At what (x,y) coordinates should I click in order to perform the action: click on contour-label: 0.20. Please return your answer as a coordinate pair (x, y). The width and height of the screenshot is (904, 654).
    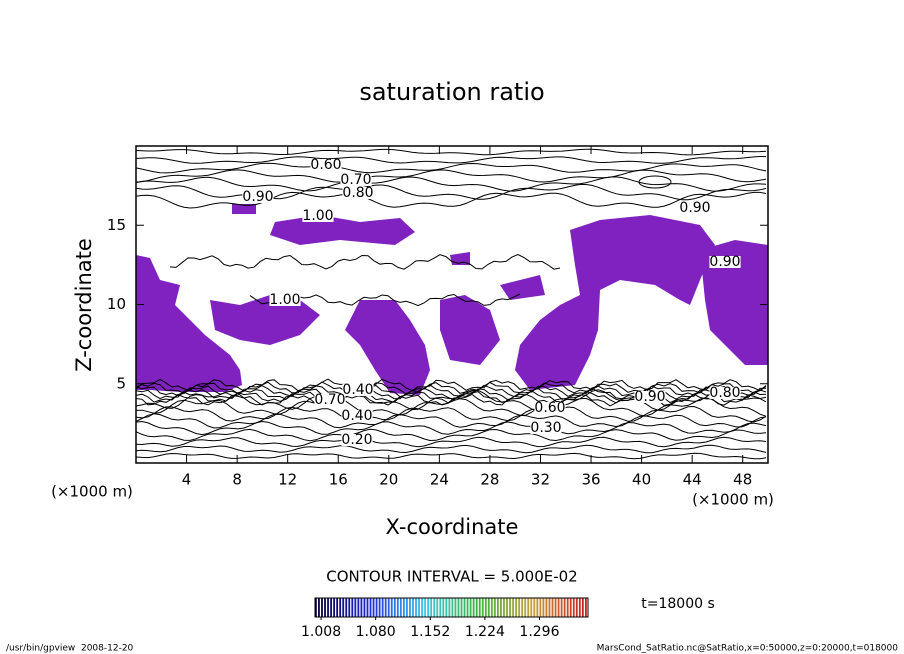
    Looking at the image, I should click on (356, 440).